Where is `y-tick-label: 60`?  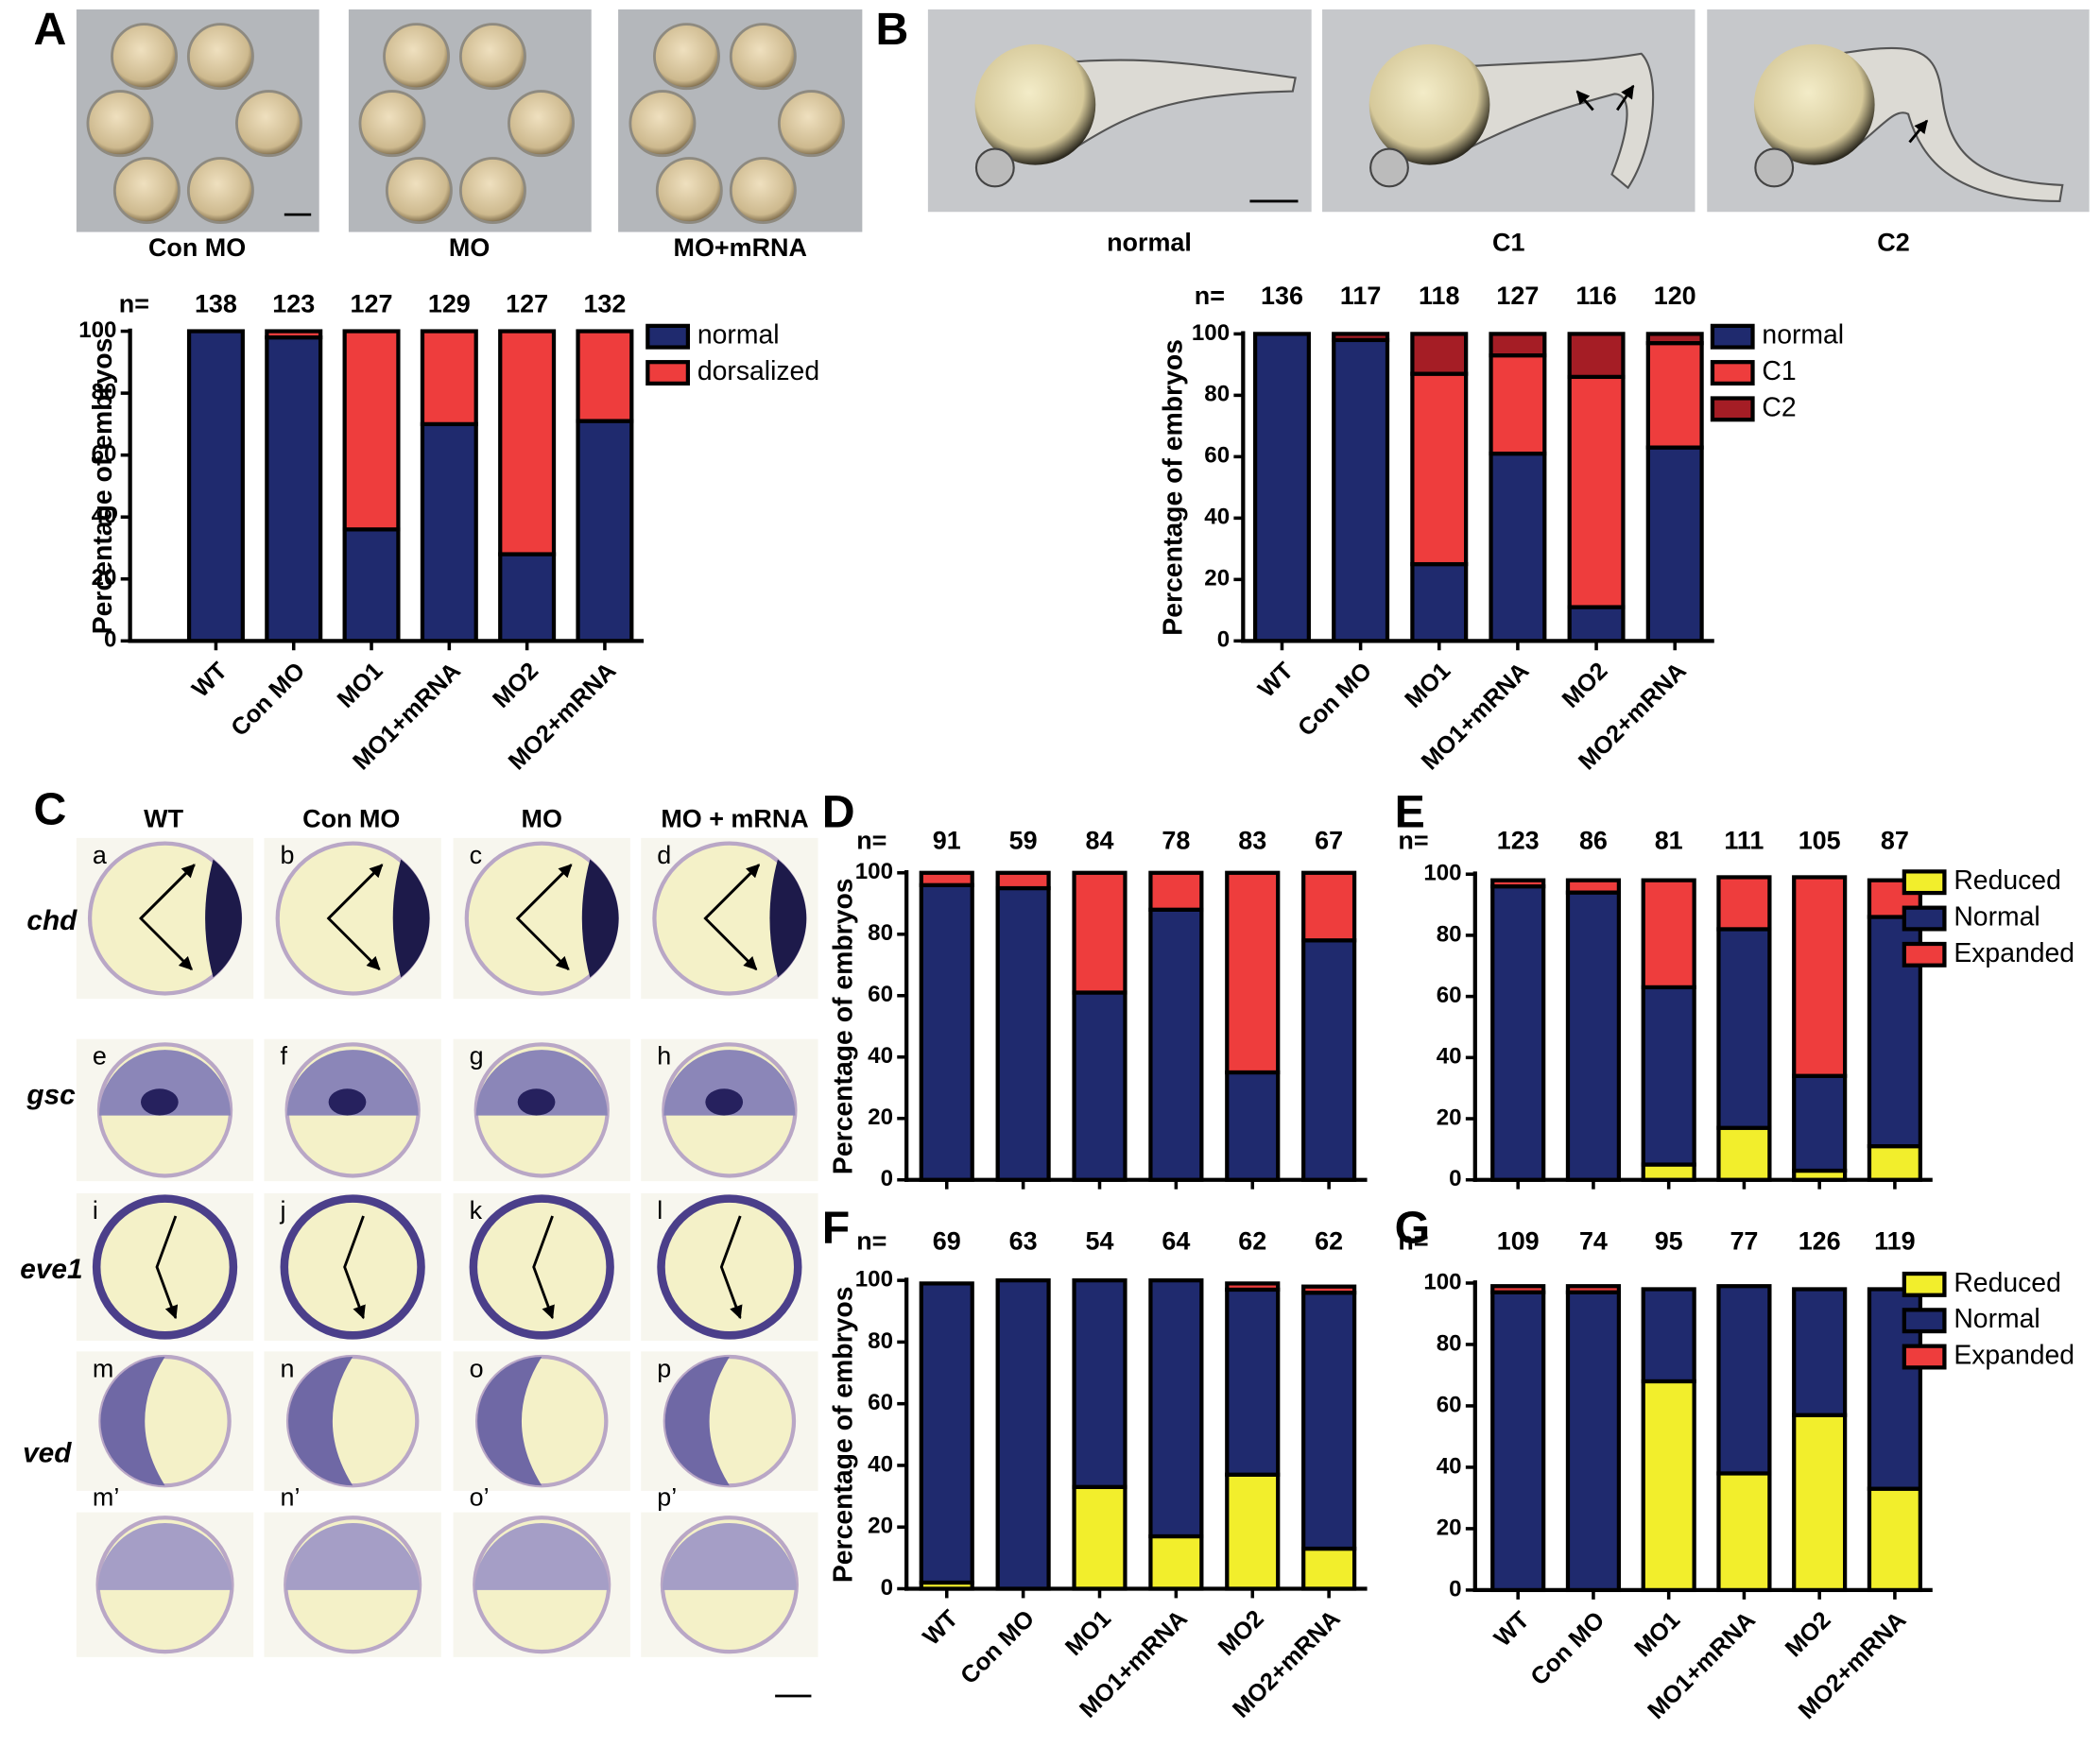 y-tick-label: 60 is located at coordinates (105, 454).